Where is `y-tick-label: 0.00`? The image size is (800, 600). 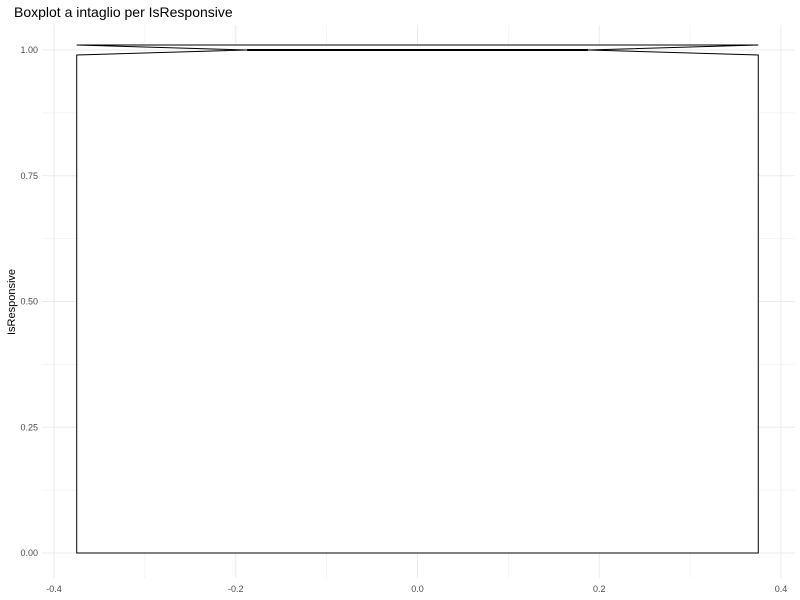 y-tick-label: 0.00 is located at coordinates (29, 553).